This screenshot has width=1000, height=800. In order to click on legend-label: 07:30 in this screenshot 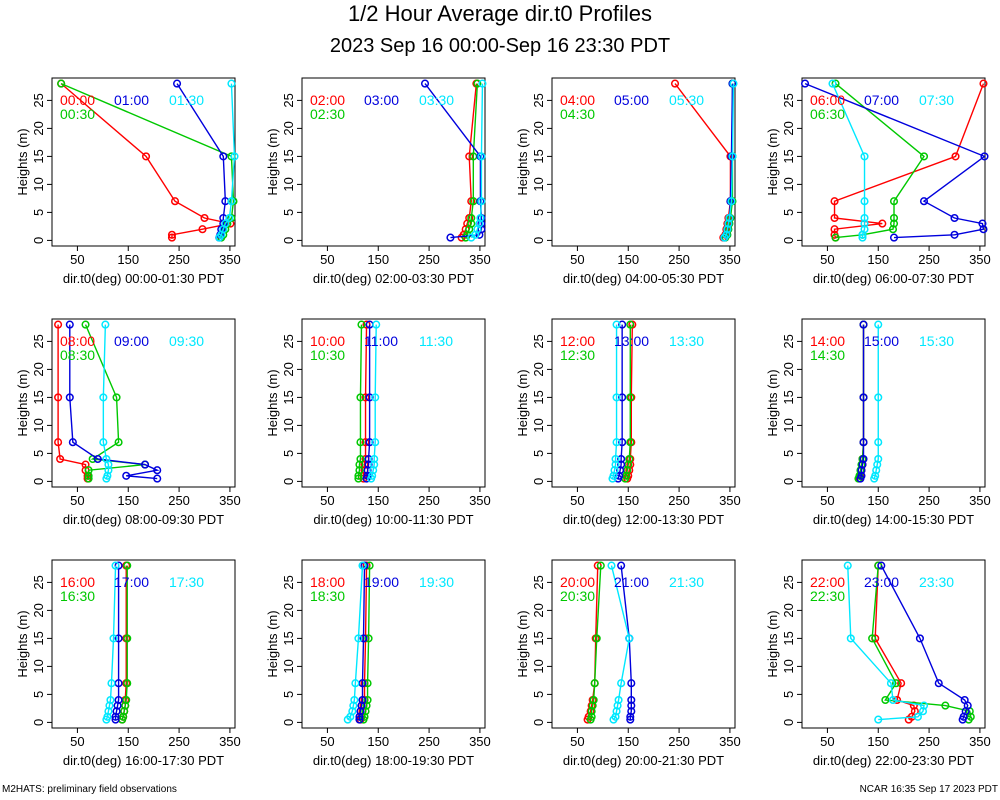, I will do `click(936, 100)`.